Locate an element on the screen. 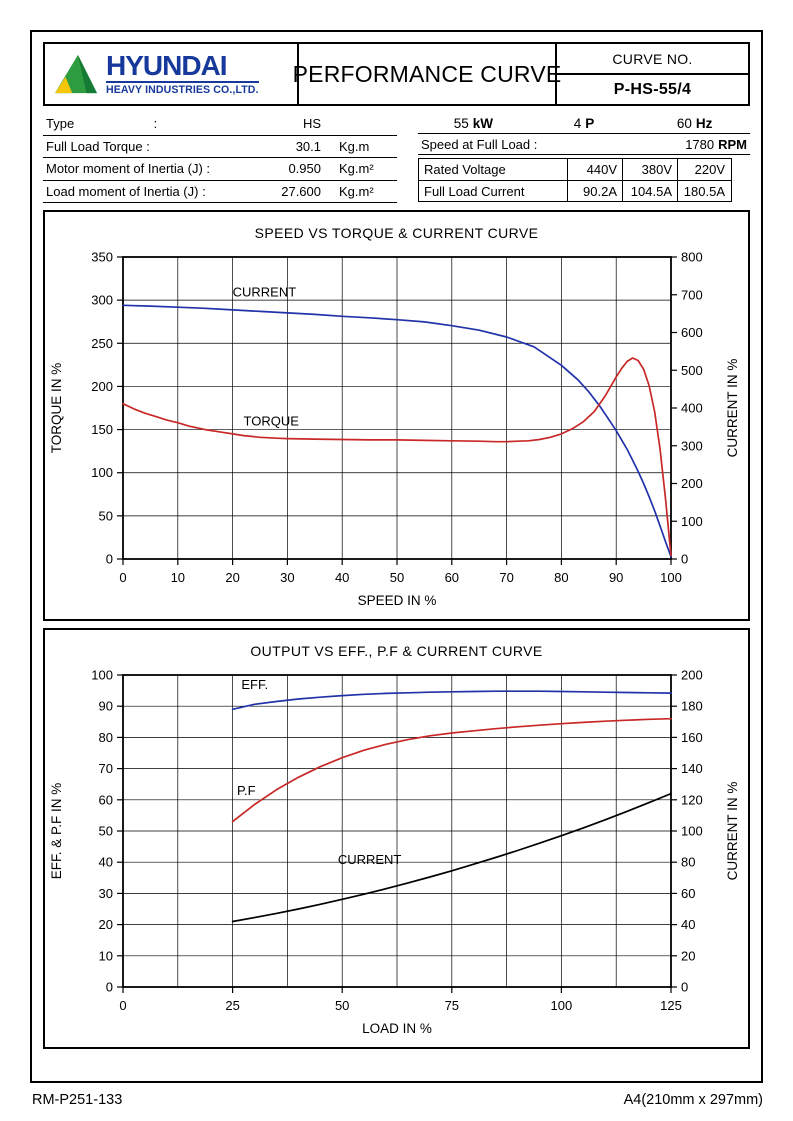 Image resolution: width=793 pixels, height=1121 pixels. brand-name: HYUNDAI is located at coordinates (167, 65).